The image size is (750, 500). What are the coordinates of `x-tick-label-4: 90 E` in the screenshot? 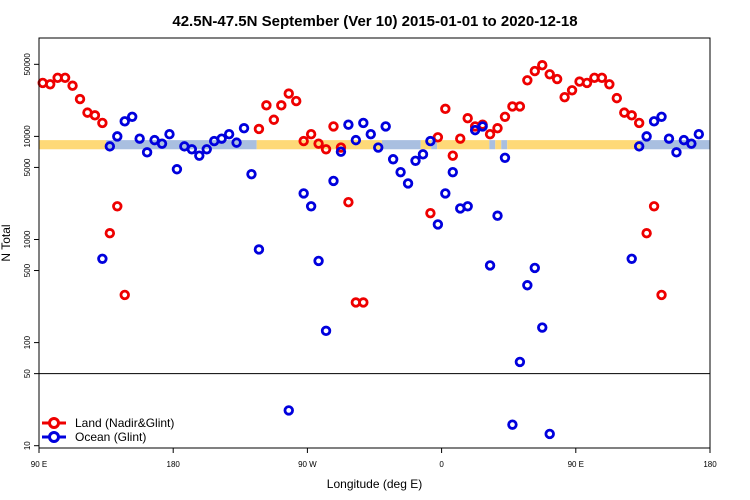 It's located at (576, 464).